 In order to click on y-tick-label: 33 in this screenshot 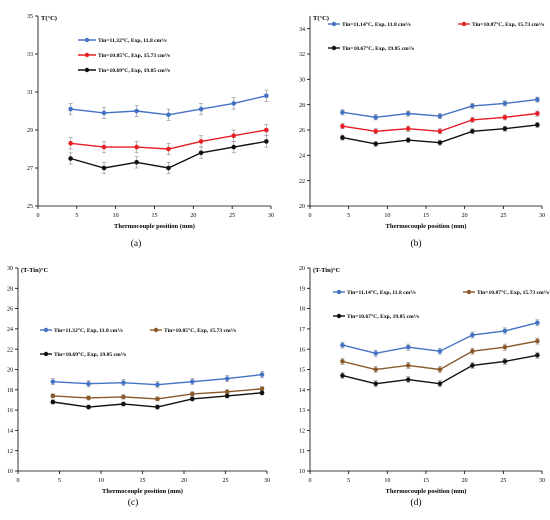, I will do `click(30, 55)`.